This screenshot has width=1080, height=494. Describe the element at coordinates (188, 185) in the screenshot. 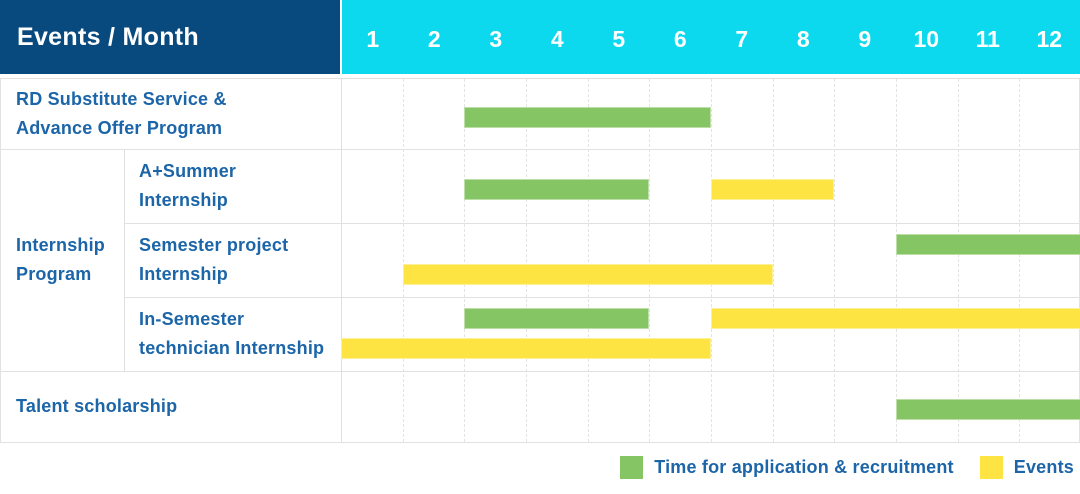

I see `row-label: A+Summer Internship` at that location.